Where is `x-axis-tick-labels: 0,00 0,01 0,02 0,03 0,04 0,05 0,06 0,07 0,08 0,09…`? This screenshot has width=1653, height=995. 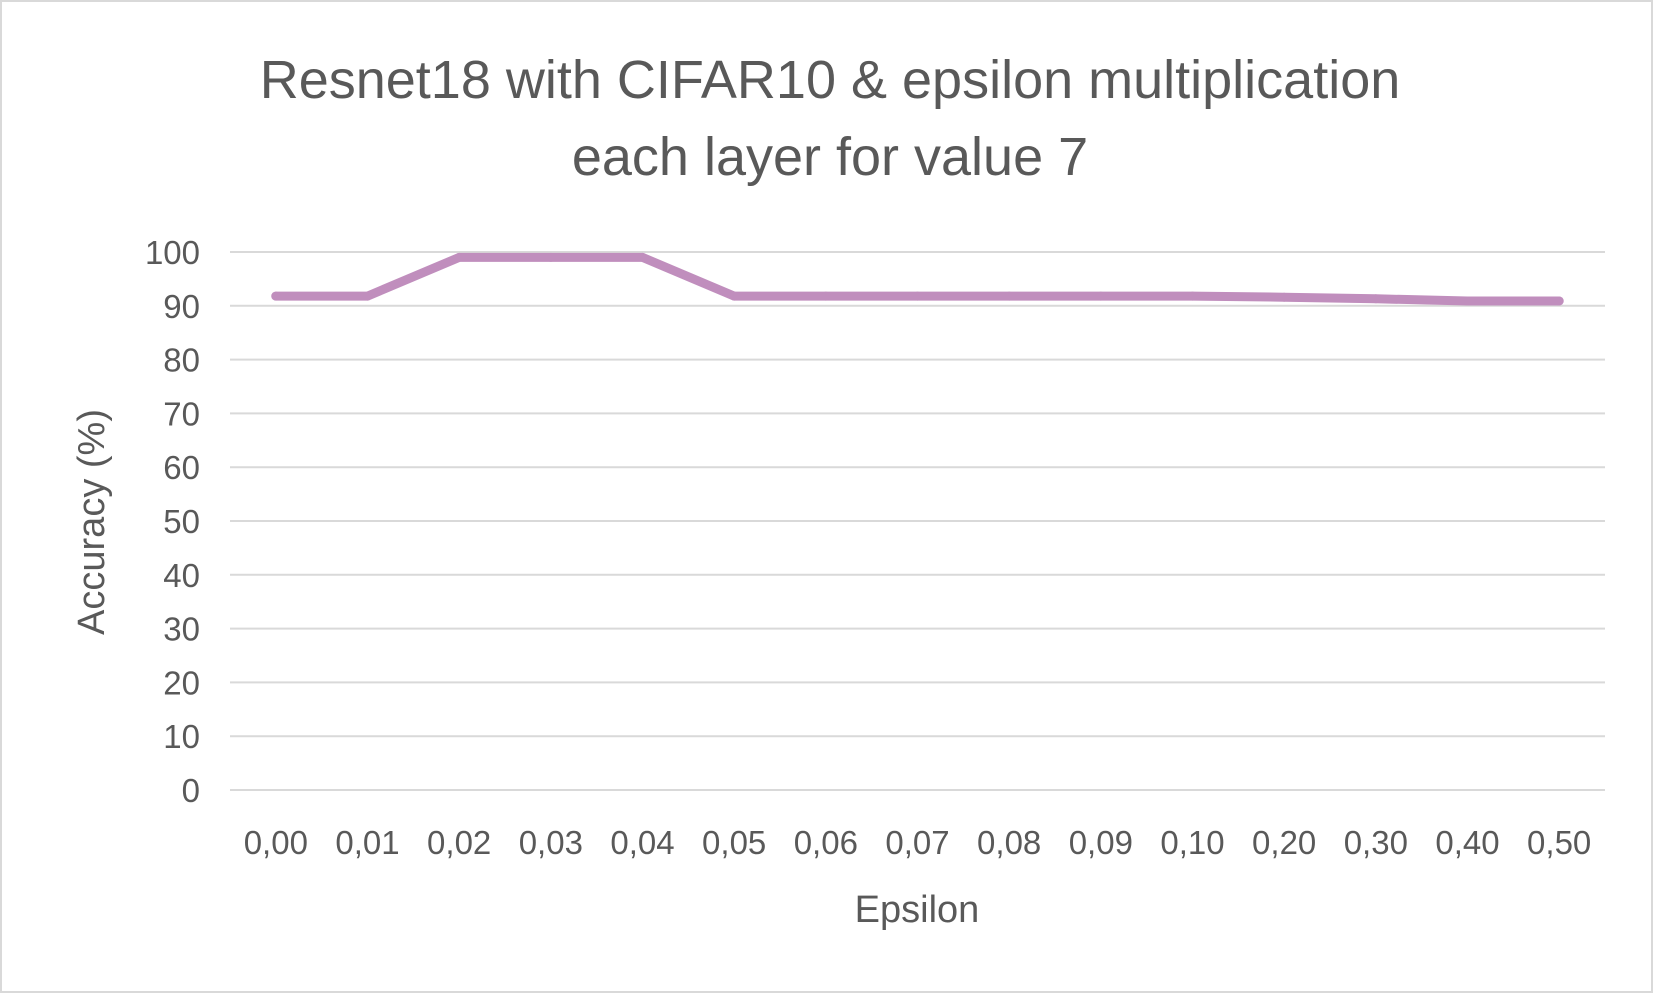
x-axis-tick-labels: 0,00 0,01 0,02 0,03 0,04 0,05 0,06 0,07 0,08 0,09… is located at coordinates (918, 842).